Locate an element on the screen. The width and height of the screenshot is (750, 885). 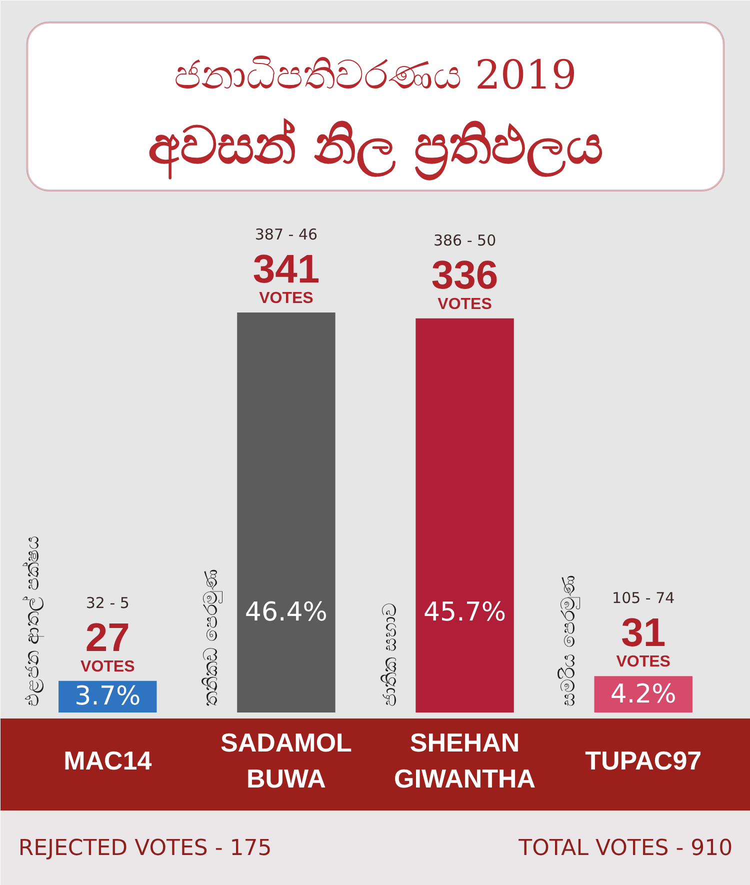
annotation: සමරිය පෙරමුණ is located at coordinates (568, 640).